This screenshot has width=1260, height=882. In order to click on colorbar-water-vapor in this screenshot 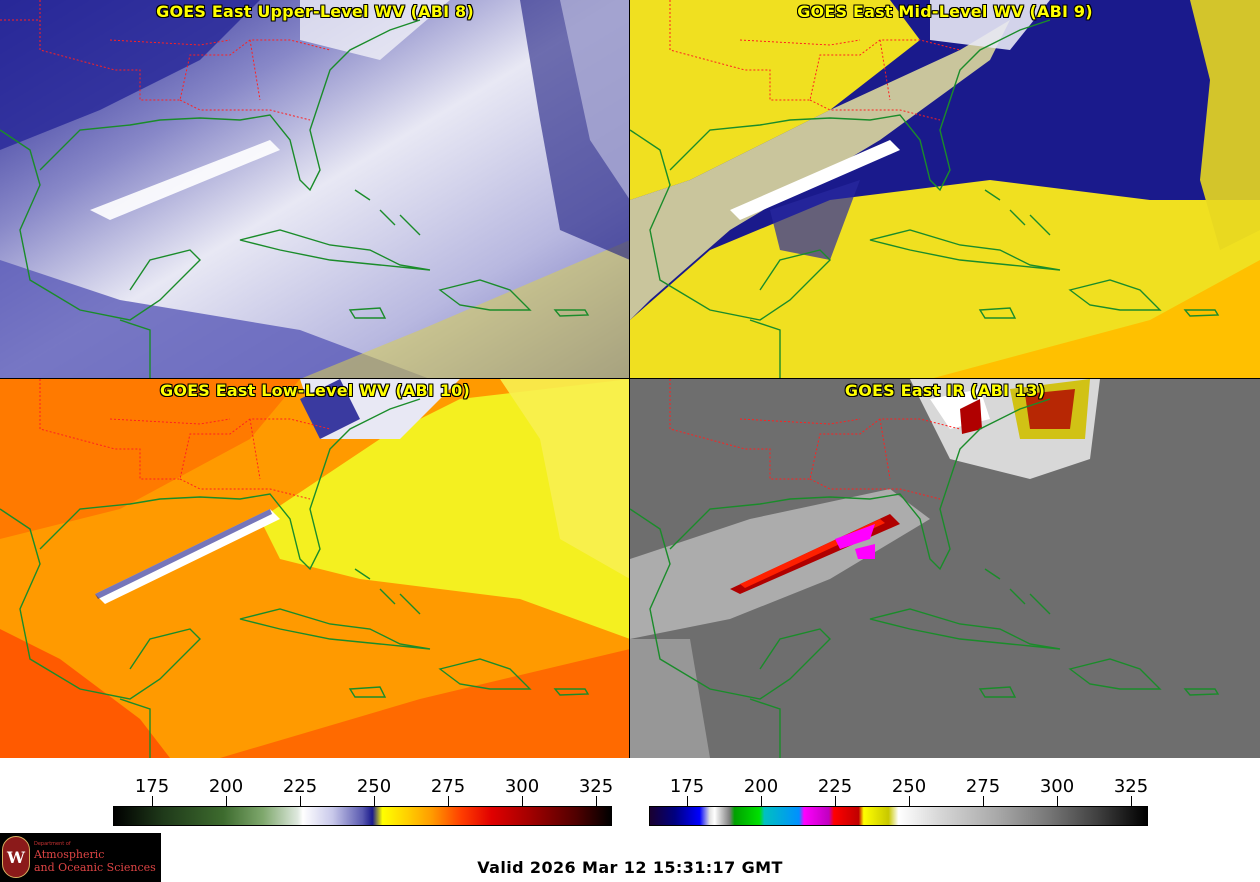, I will do `click(362, 816)`.